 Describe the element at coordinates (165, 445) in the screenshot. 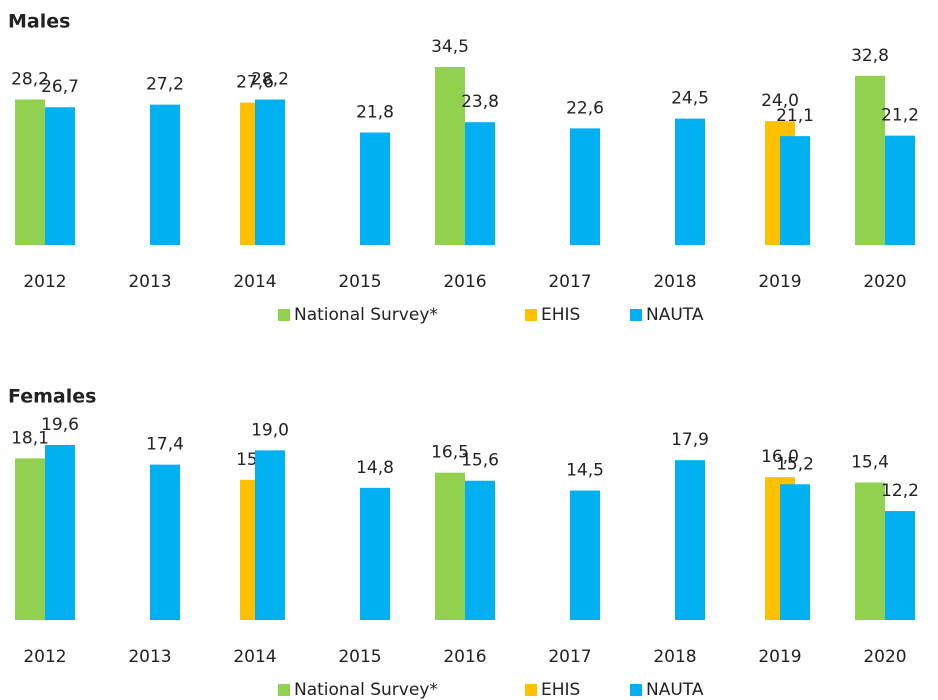

I see `value-label: 17,4` at that location.